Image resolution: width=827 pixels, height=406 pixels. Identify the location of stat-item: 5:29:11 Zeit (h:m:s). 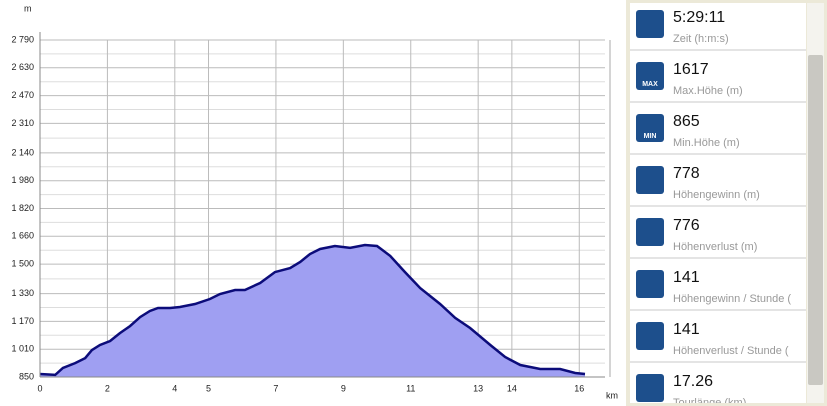
(718, 27).